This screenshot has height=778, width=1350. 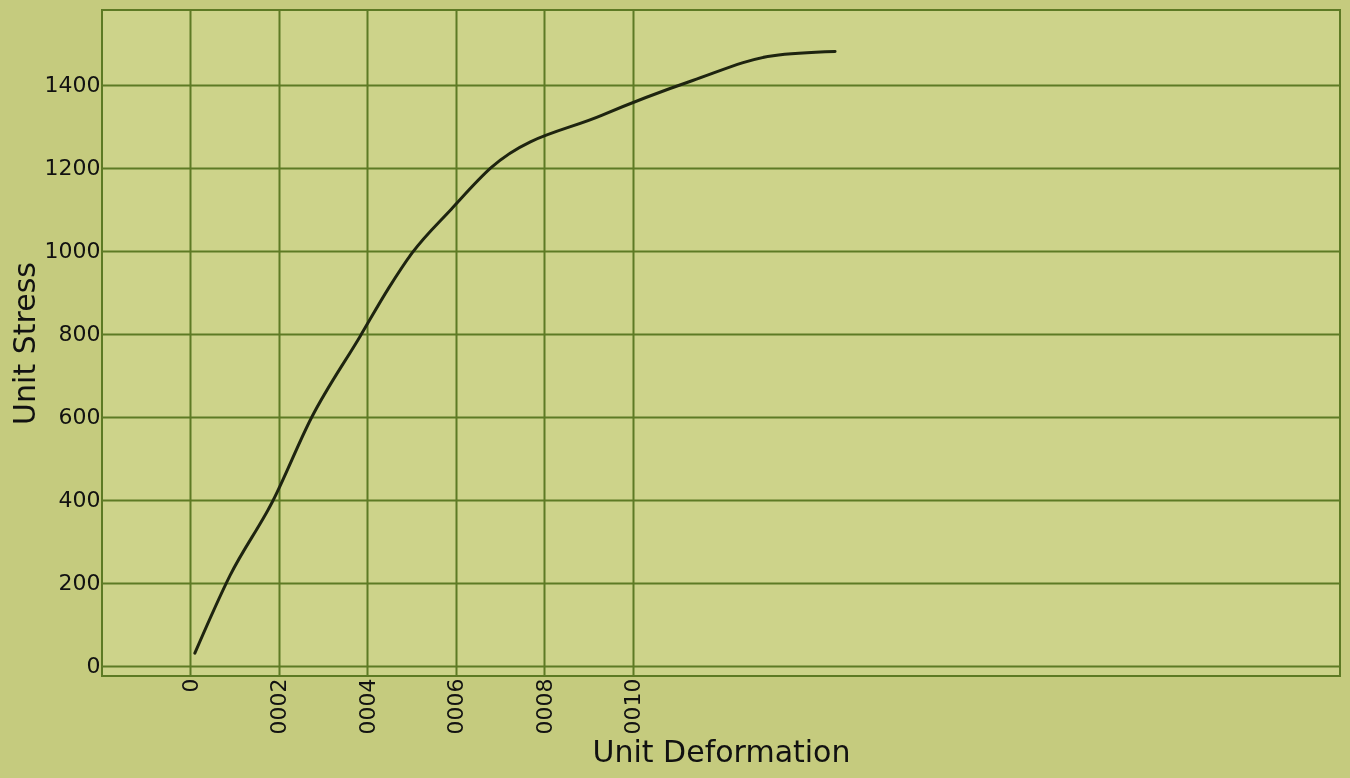 What do you see at coordinates (72, 251) in the screenshot?
I see `y-tick-label: 1000` at bounding box center [72, 251].